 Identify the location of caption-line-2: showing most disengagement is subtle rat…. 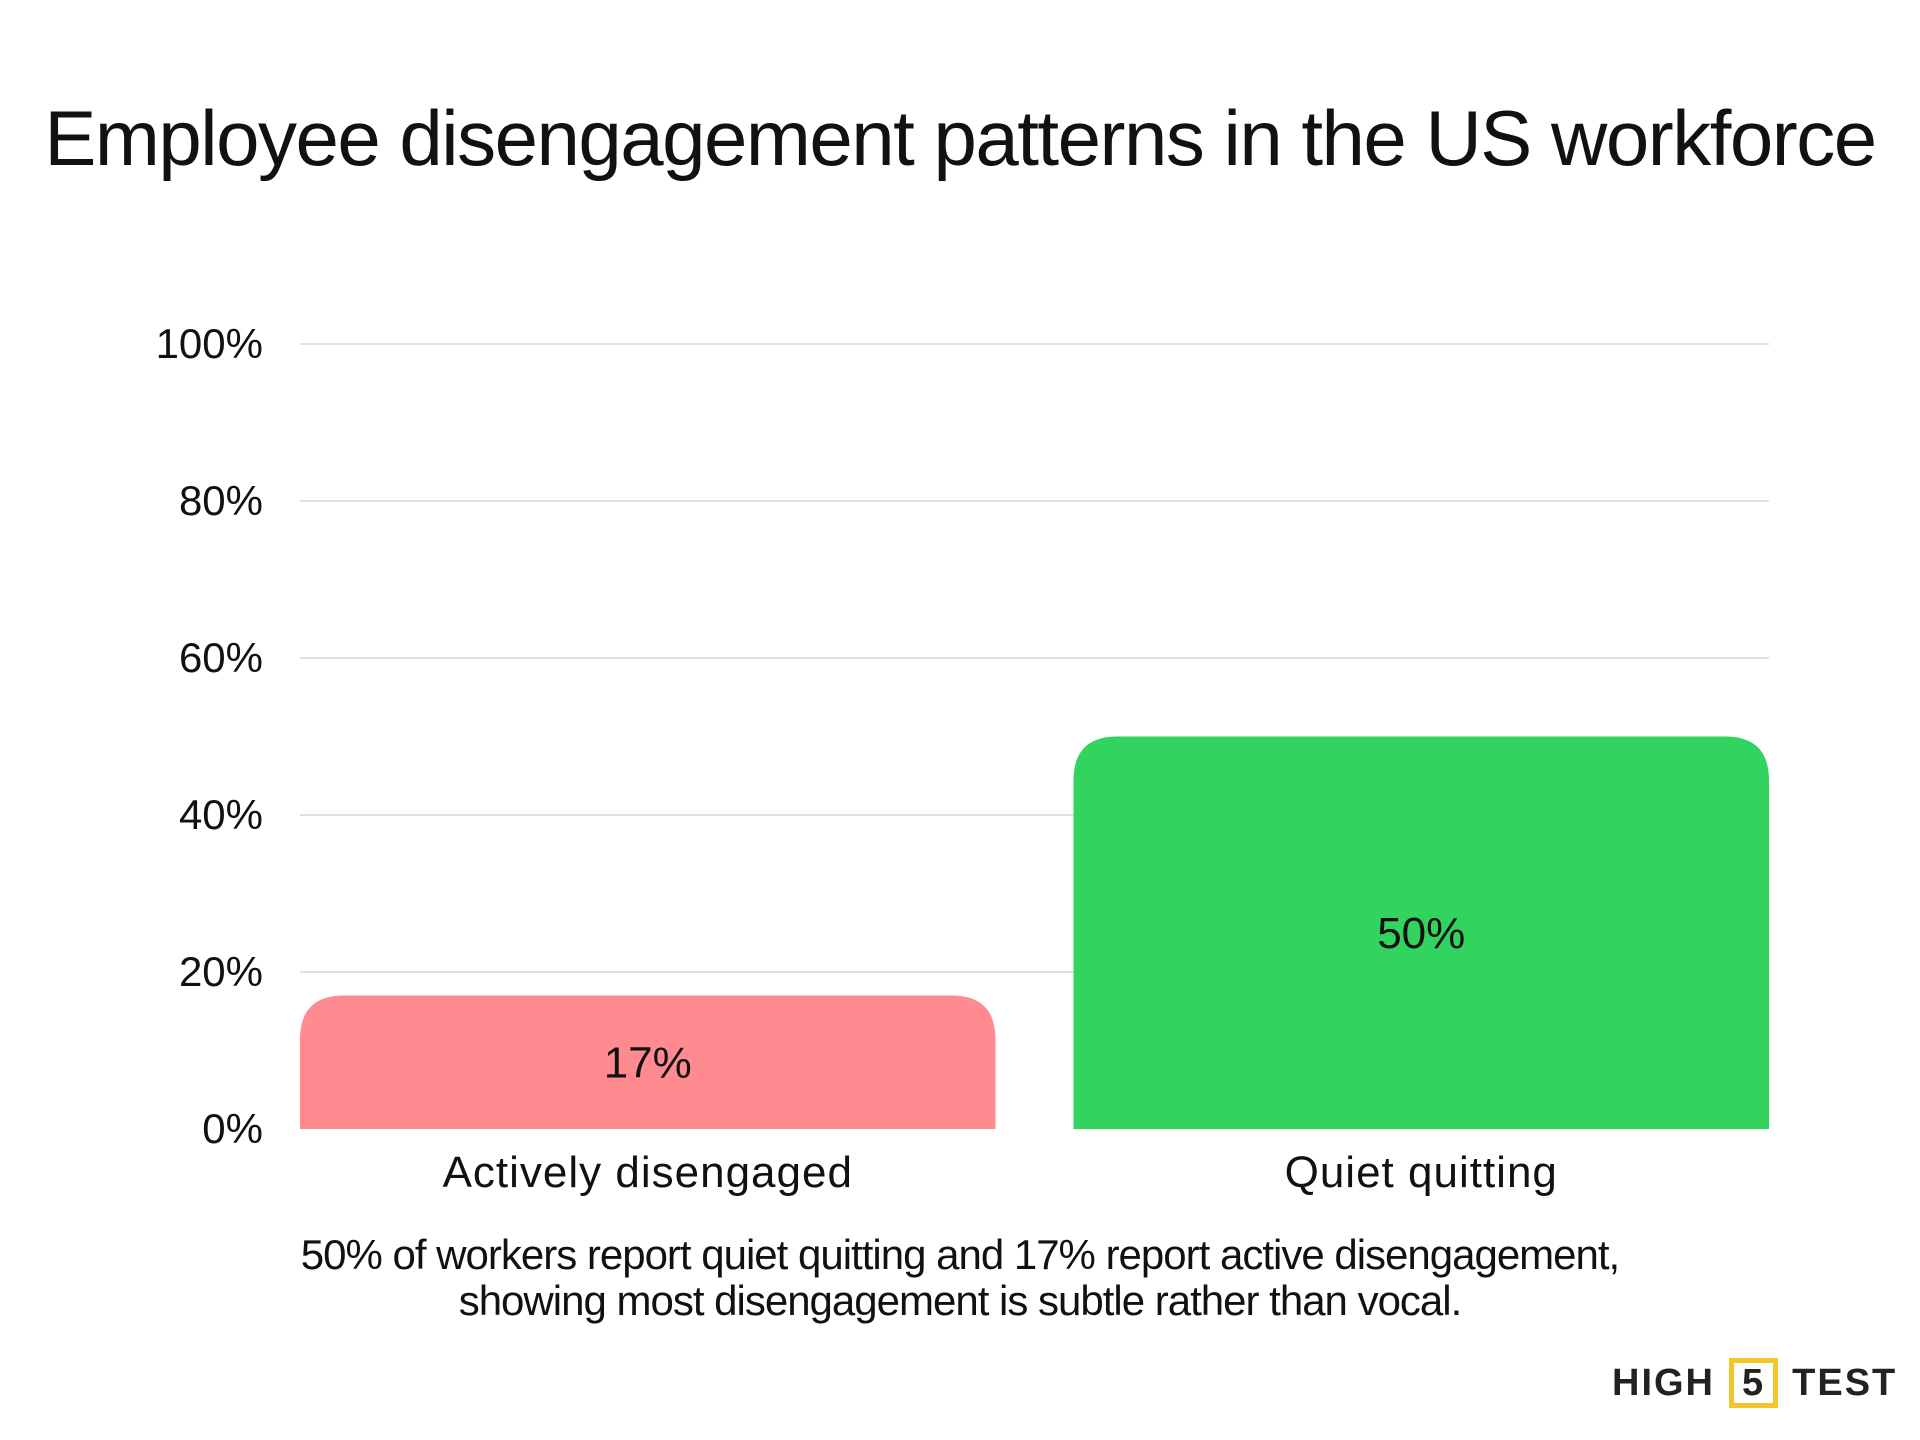
(960, 1300).